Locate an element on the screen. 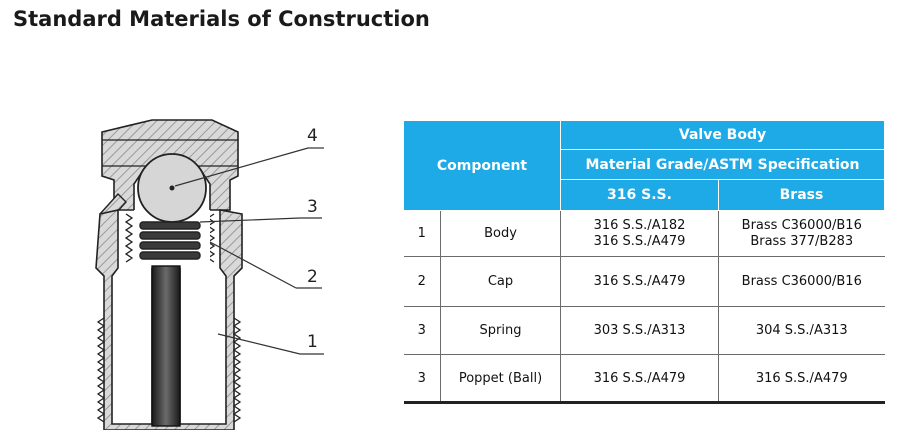 This screenshot has width=897, height=437. table-row: 3 Spring 303 S.S./A313 304 S.S./A313 is located at coordinates (644, 330).